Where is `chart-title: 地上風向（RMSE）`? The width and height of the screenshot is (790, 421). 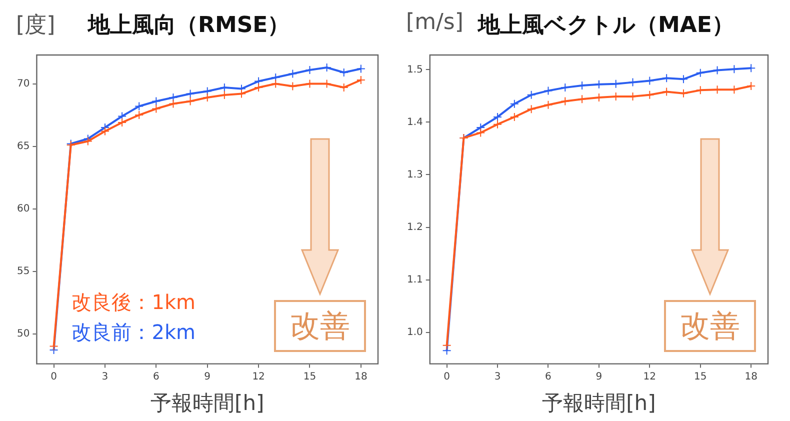
chart-title: 地上風向（RMSE） is located at coordinates (189, 26).